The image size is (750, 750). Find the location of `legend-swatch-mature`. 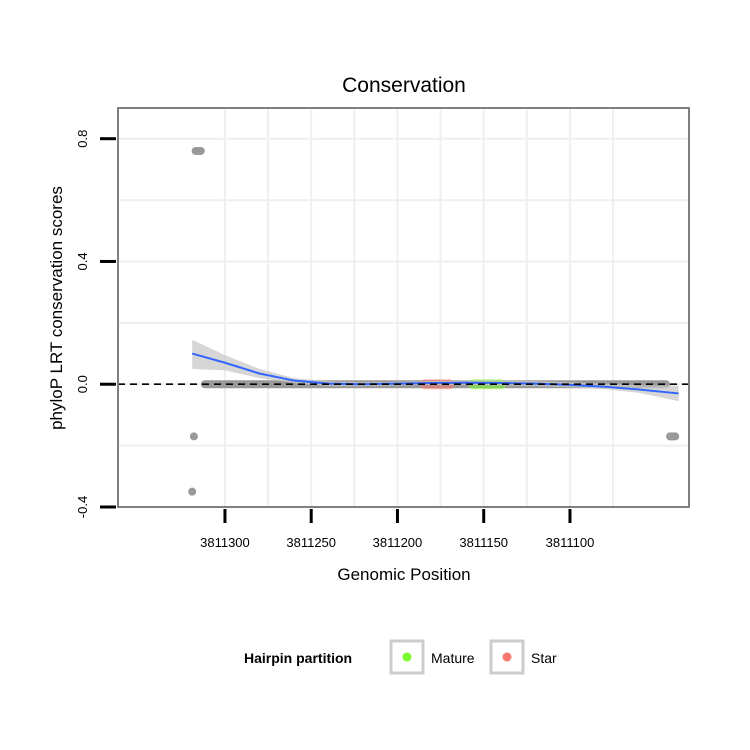

legend-swatch-mature is located at coordinates (407, 657).